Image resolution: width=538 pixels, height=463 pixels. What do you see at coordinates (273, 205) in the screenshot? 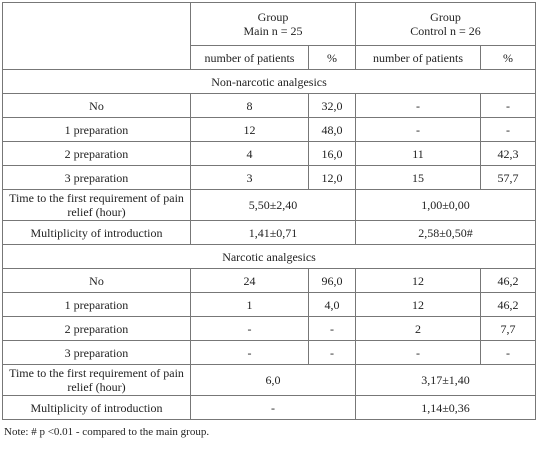
I see `cell: 5,50±2,40` at bounding box center [273, 205].